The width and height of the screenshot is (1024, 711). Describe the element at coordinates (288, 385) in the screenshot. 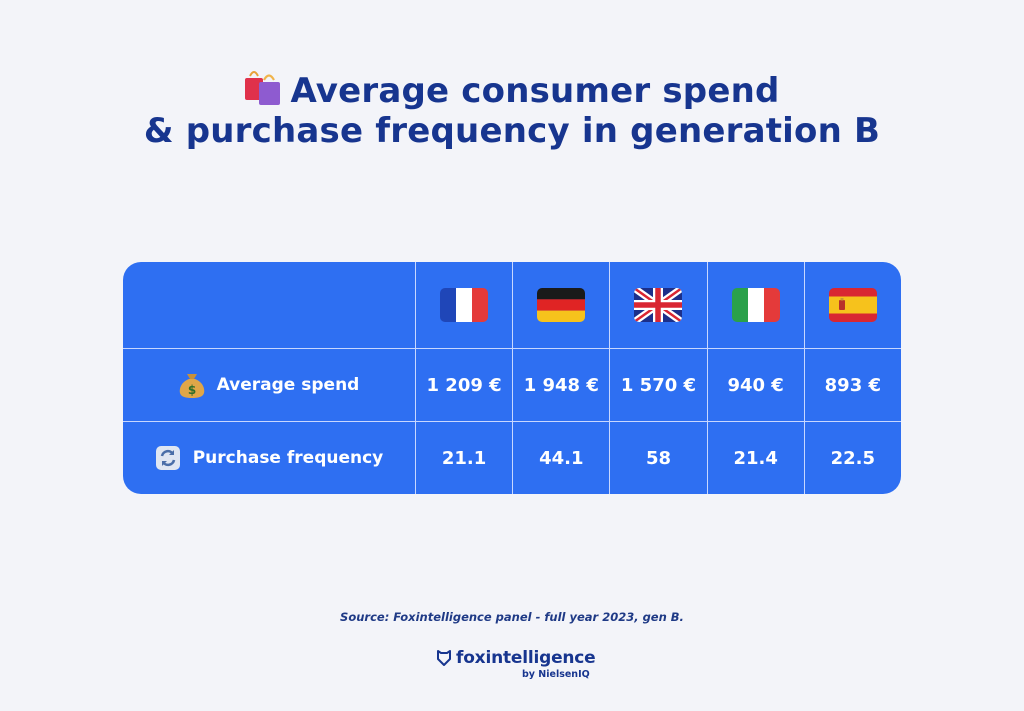

I see `row-label-average-spend: Average spend` at that location.